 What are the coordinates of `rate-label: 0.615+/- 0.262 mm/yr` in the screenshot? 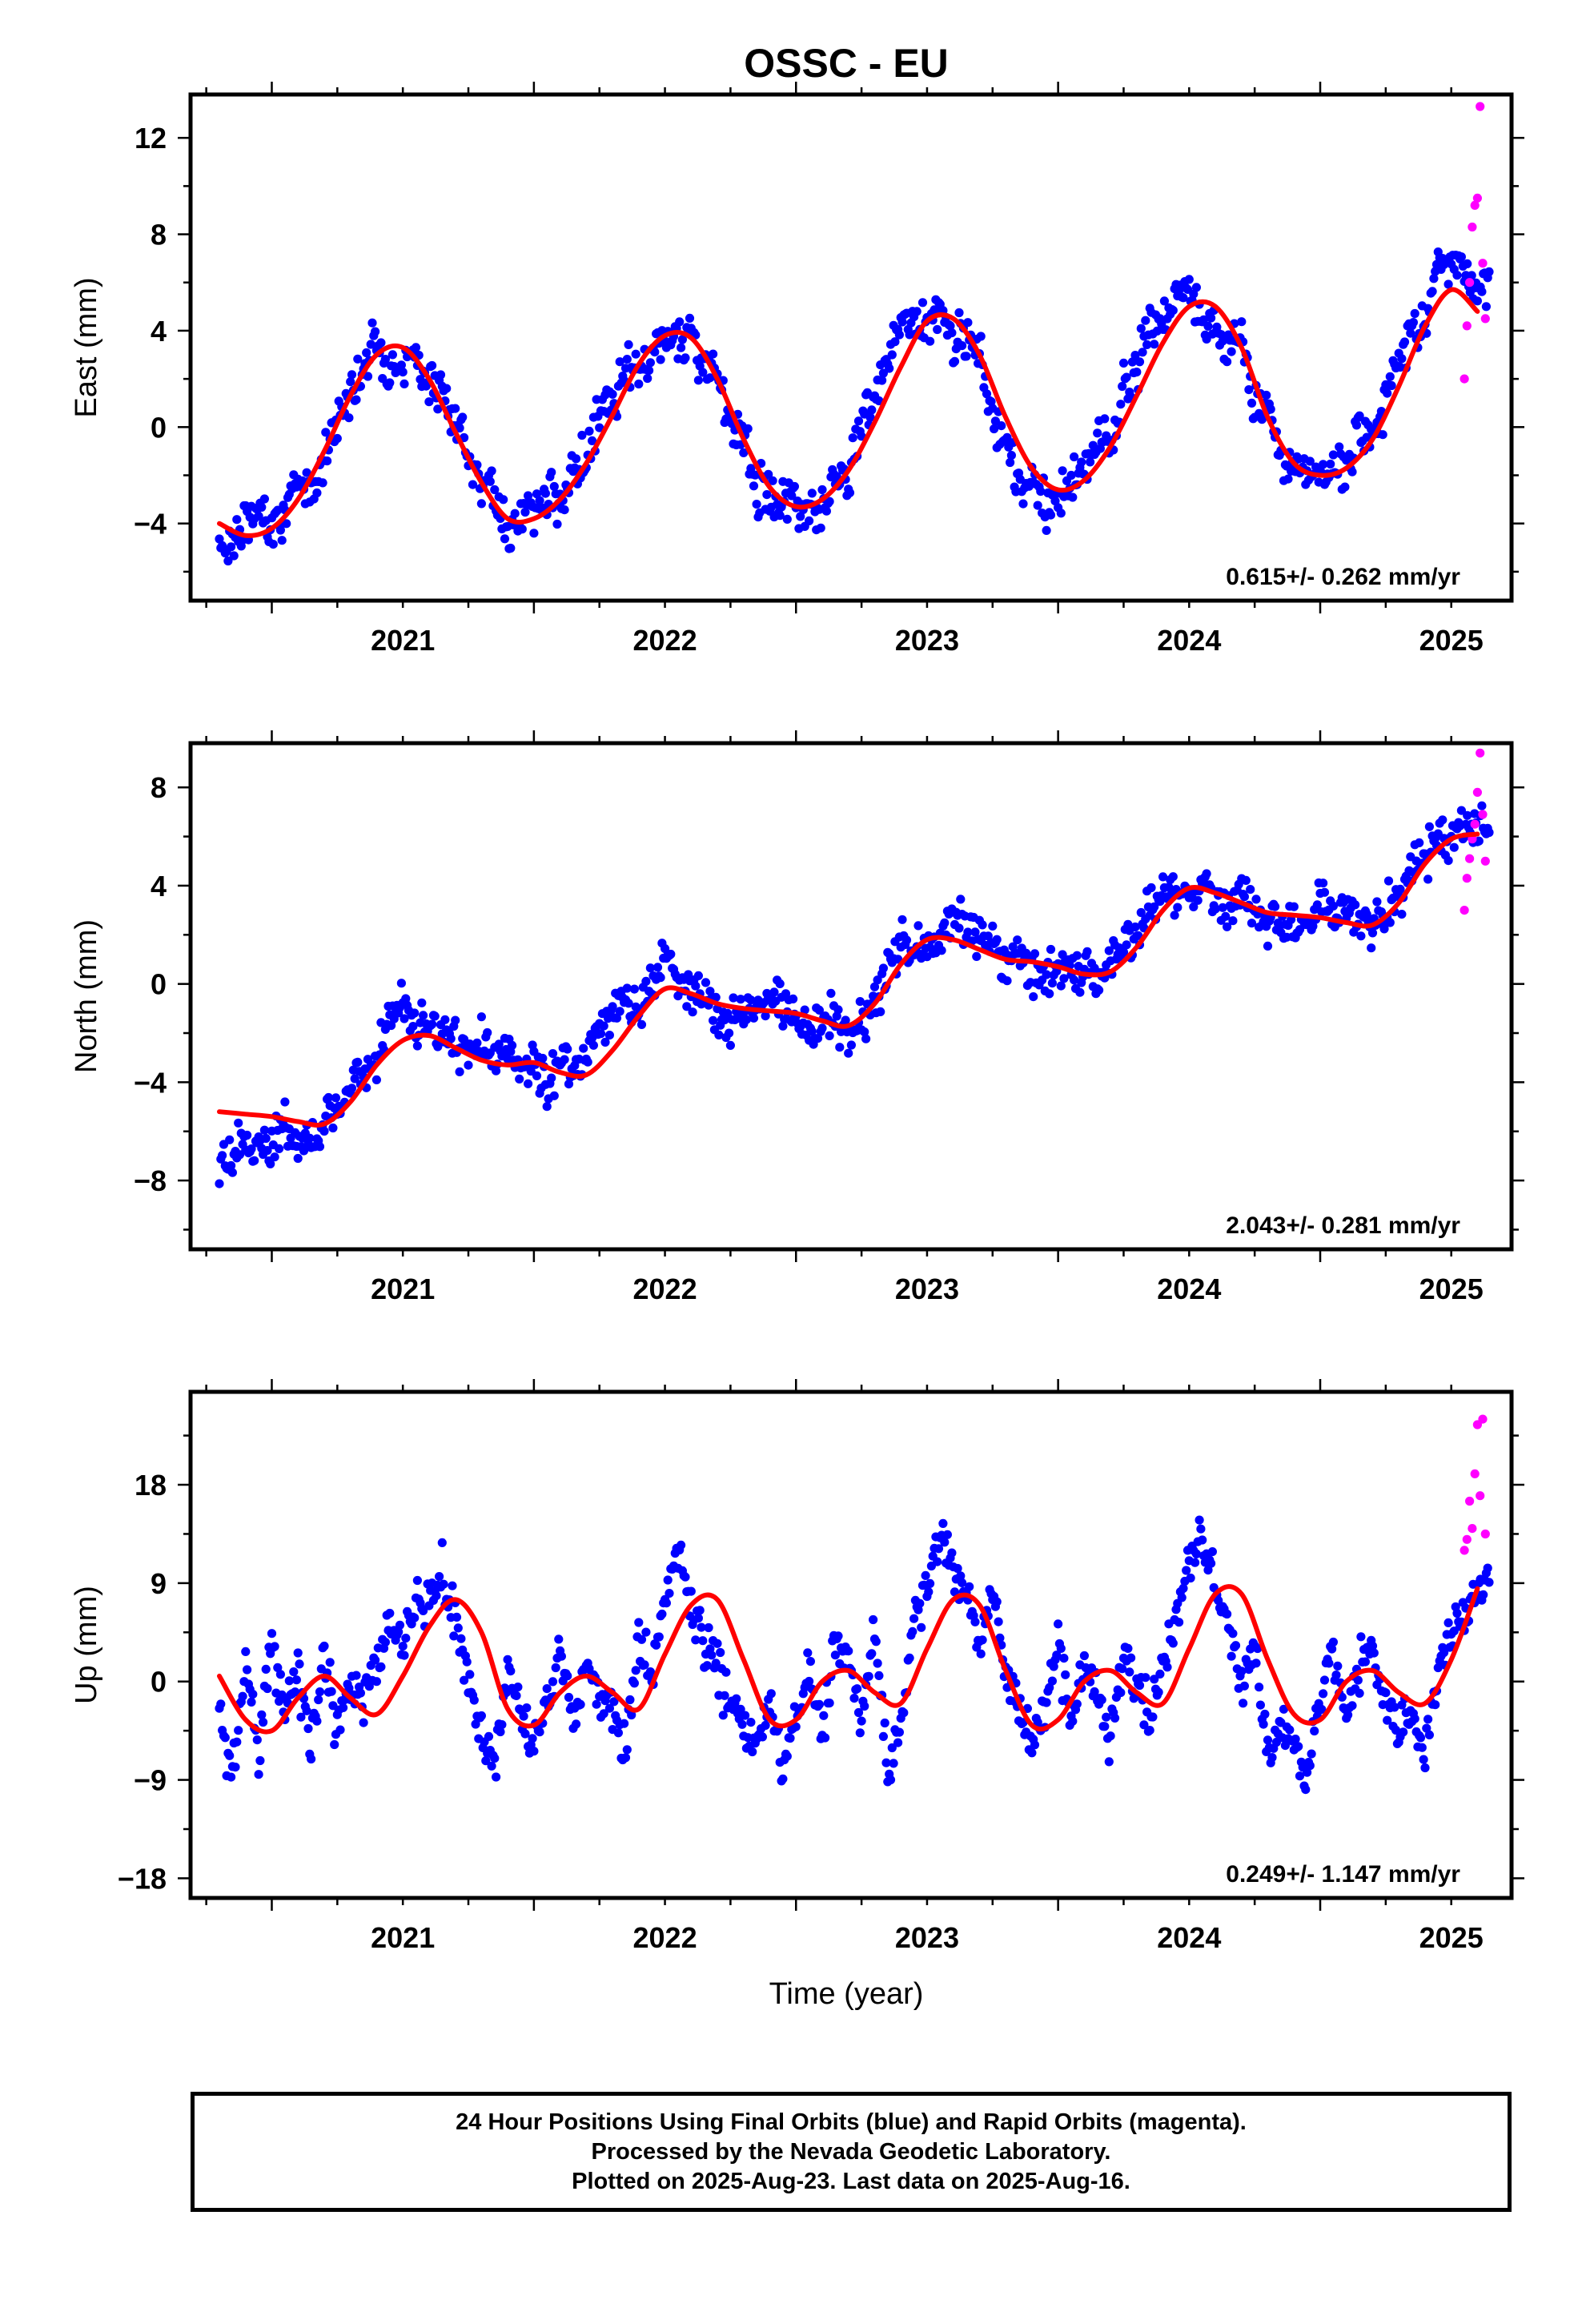 It's located at (1343, 577).